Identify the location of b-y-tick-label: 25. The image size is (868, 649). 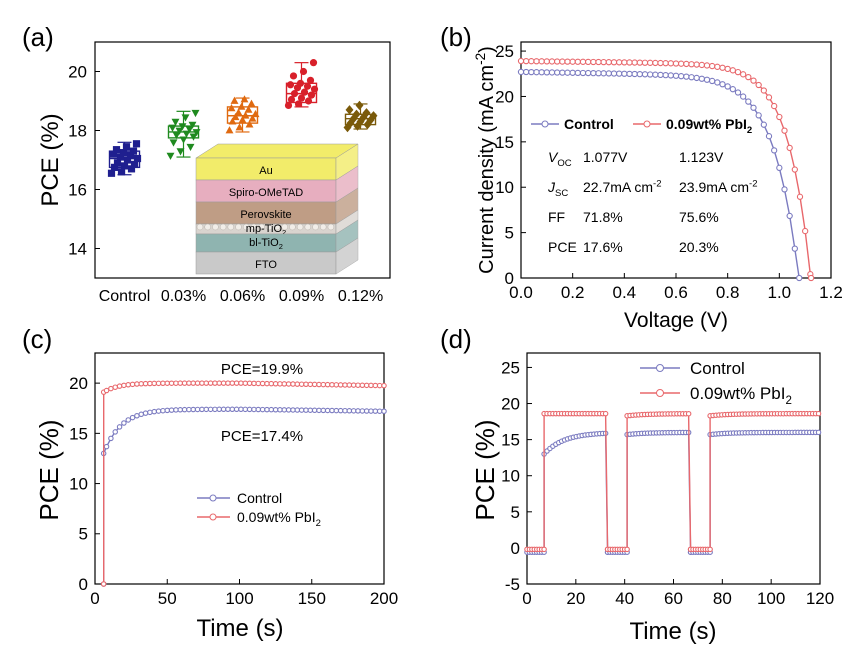
(504, 51).